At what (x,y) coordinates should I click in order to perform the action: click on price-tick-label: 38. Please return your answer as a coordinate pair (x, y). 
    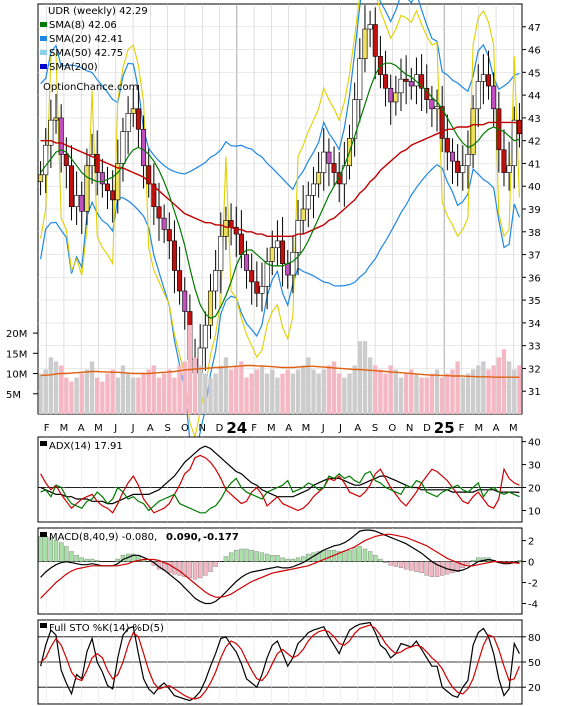
    Looking at the image, I should click on (534, 233).